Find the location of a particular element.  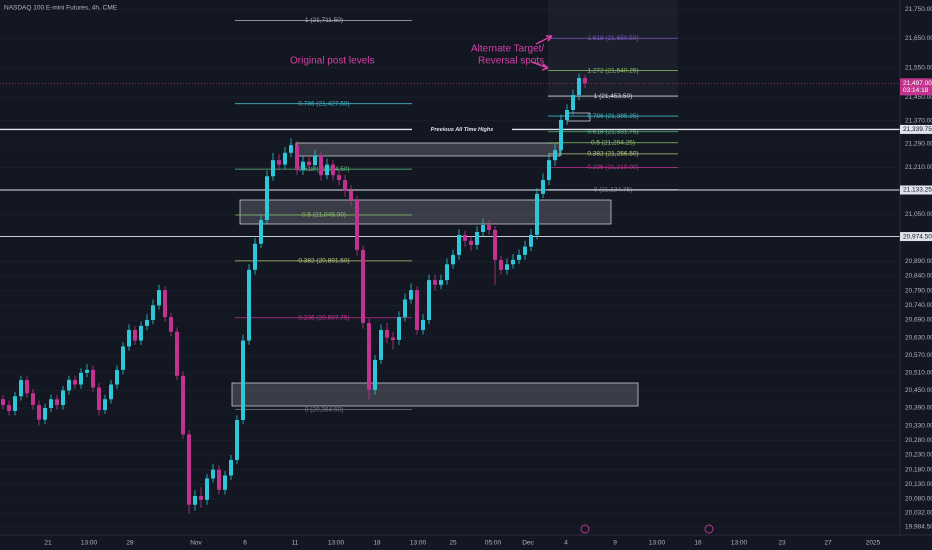

x-tick-label: 27 is located at coordinates (828, 543).